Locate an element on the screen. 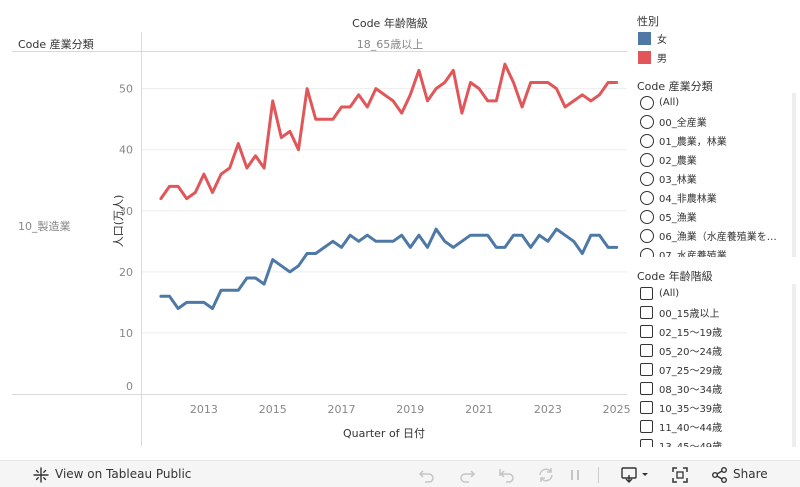 The image size is (800, 487). age-option: 07_25～29歳 is located at coordinates (715, 369).